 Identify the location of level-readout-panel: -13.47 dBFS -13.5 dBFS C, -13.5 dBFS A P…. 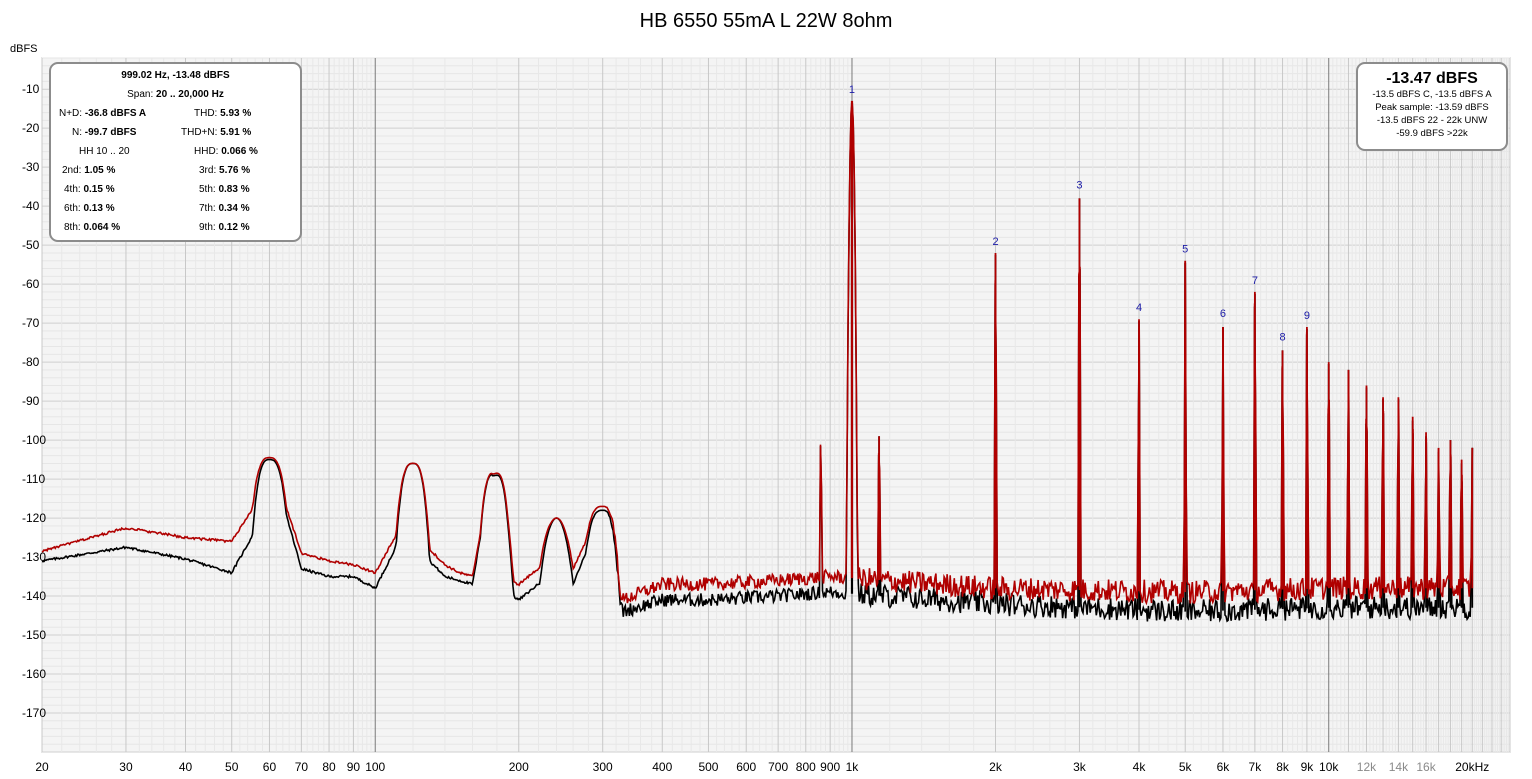
(1432, 106).